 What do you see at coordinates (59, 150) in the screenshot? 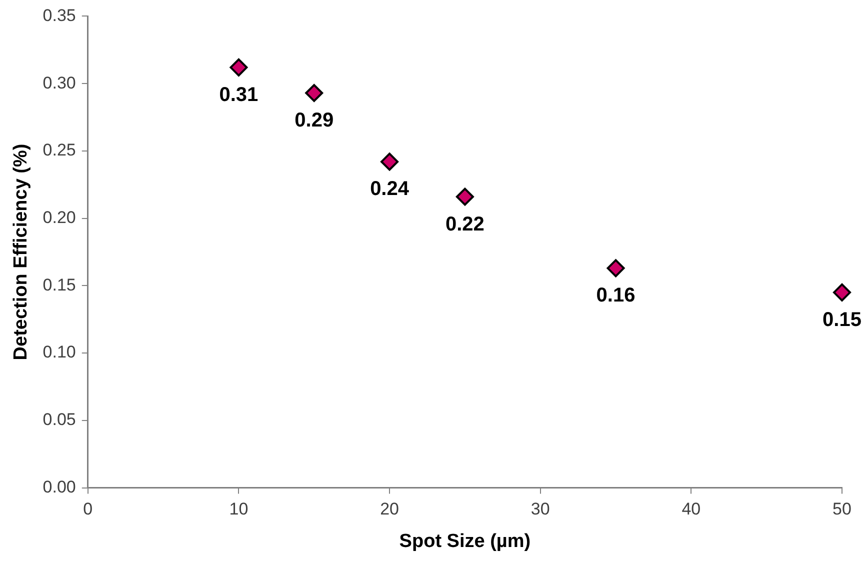
I see `y-tick-label: 0.25` at bounding box center [59, 150].